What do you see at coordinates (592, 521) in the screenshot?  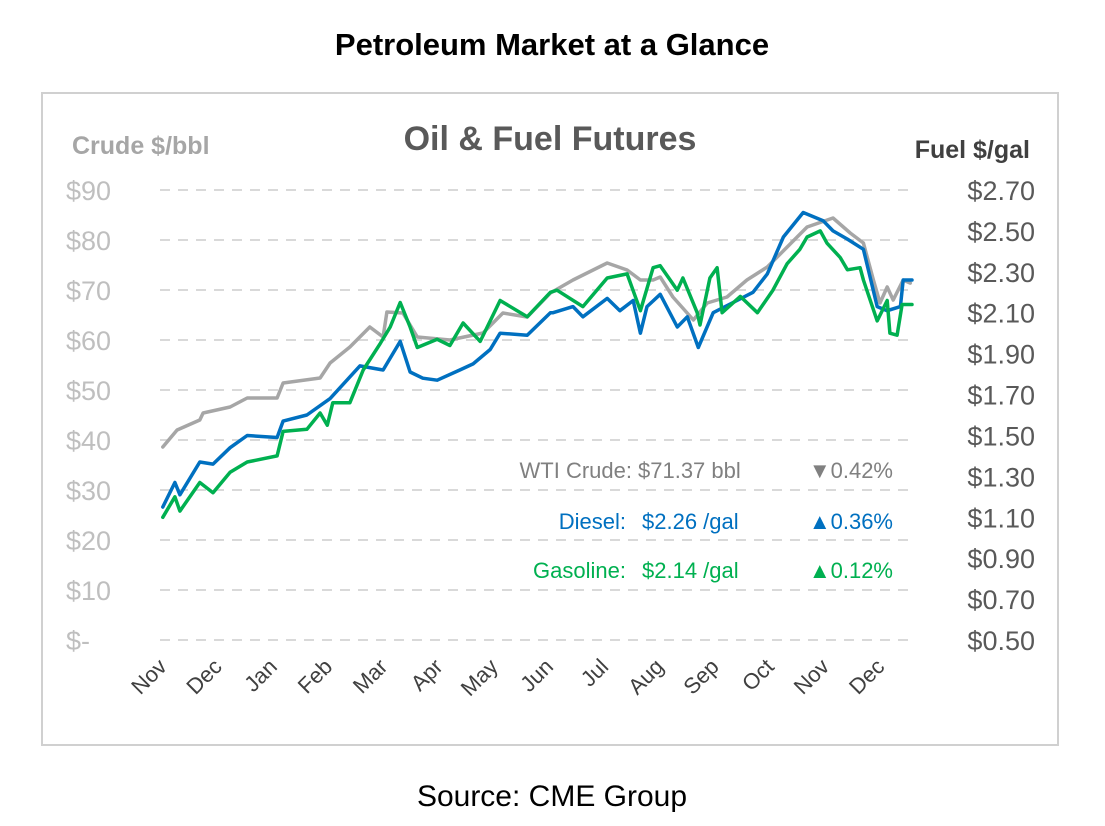 I see `legend-diesel-label: Diesel:` at bounding box center [592, 521].